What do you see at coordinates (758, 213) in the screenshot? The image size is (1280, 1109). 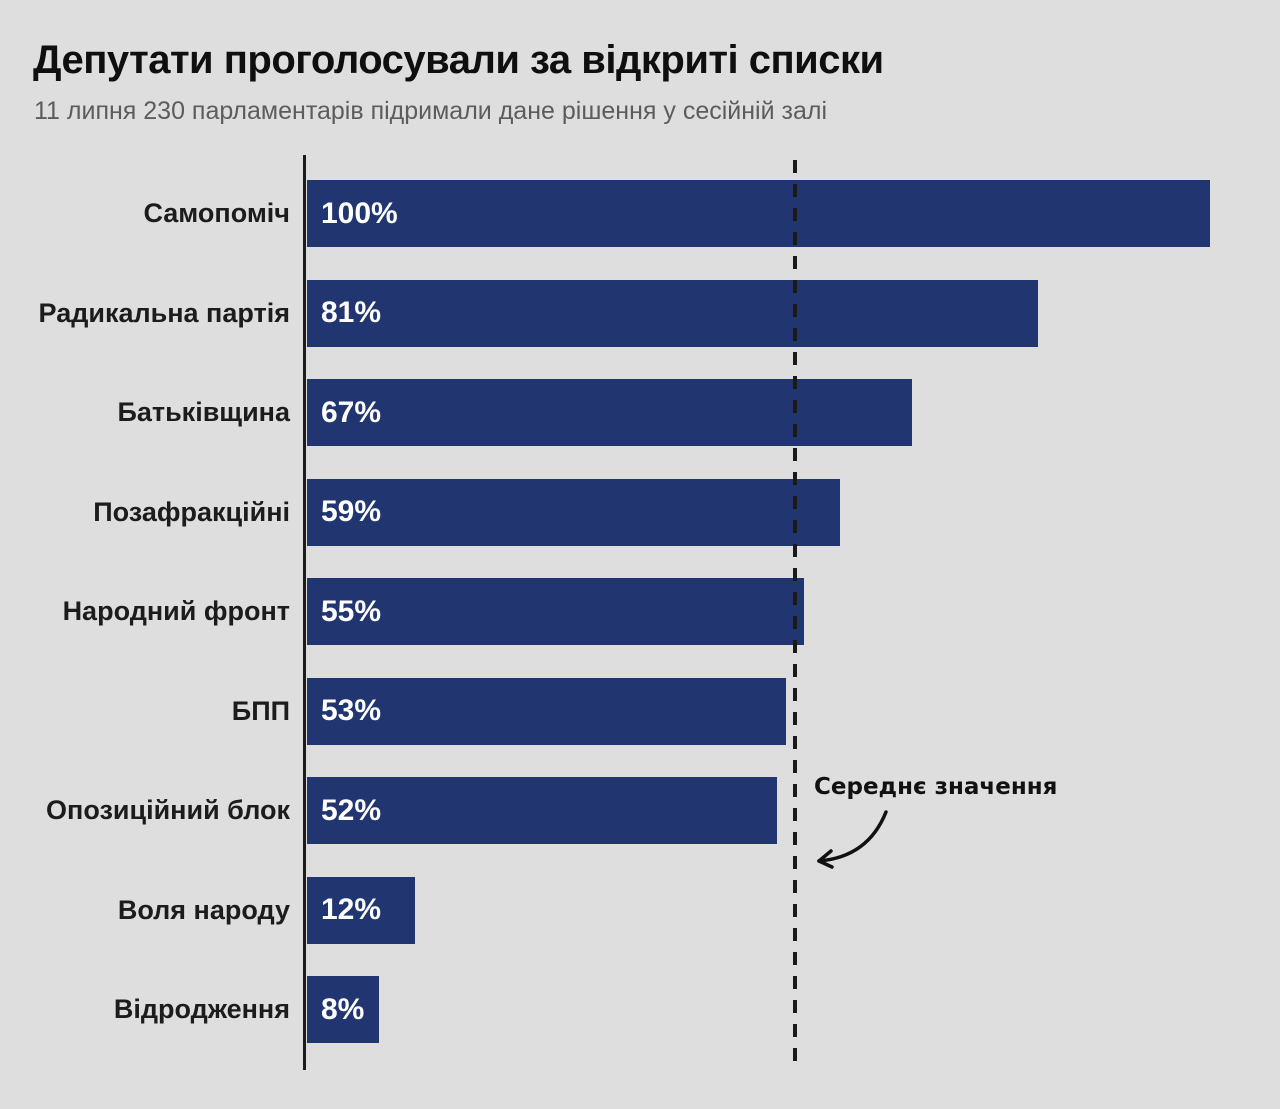 I see `bar: 100%` at bounding box center [758, 213].